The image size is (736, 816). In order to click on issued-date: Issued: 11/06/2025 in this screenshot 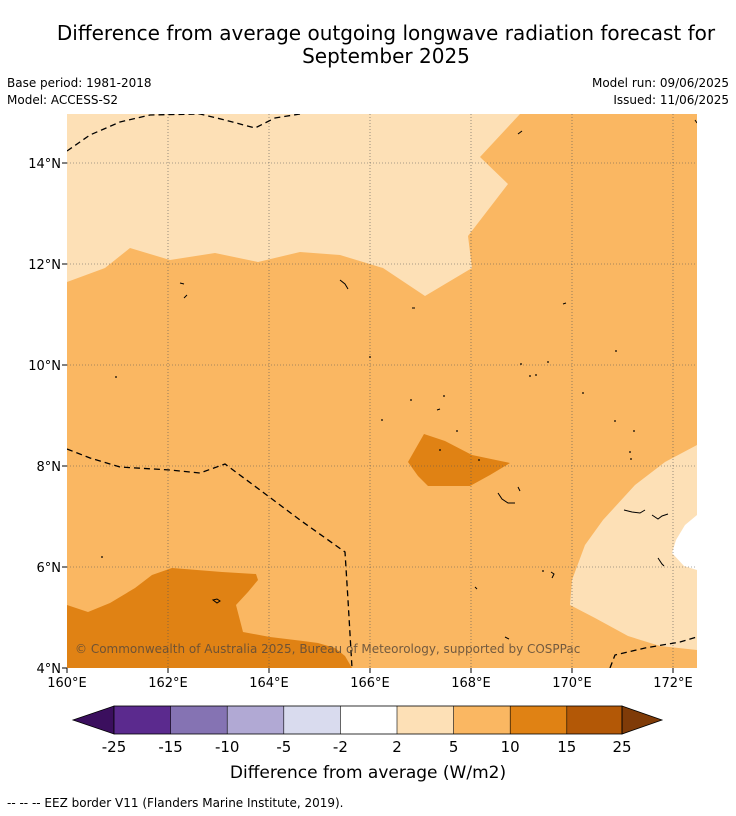, I will do `click(671, 100)`.